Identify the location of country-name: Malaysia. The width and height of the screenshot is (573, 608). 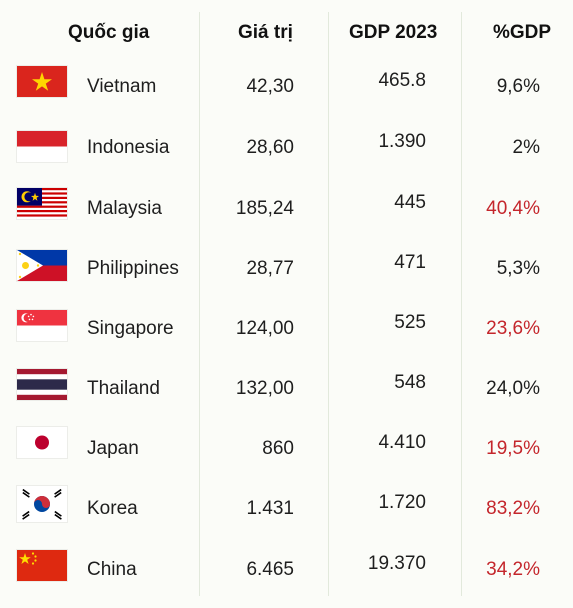
(124, 208).